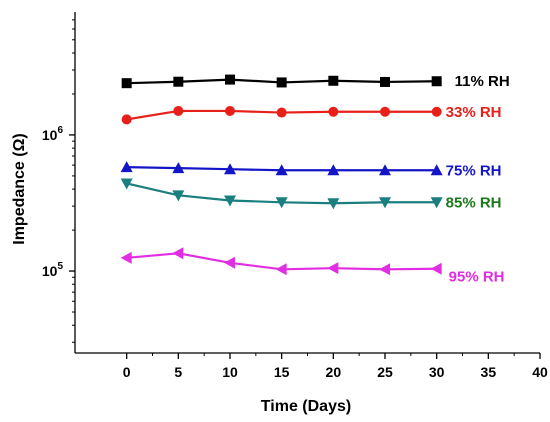 The image size is (550, 422). Describe the element at coordinates (437, 372) in the screenshot. I see `x-tick-label: 30` at that location.